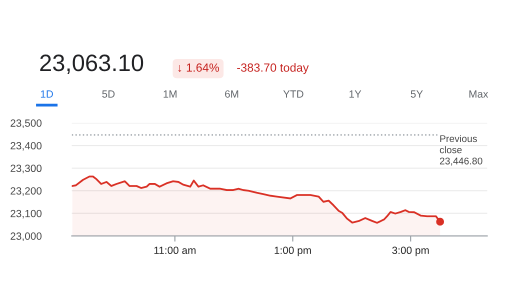  Describe the element at coordinates (410, 251) in the screenshot. I see `x-tick-label: 3:00 pm` at that location.